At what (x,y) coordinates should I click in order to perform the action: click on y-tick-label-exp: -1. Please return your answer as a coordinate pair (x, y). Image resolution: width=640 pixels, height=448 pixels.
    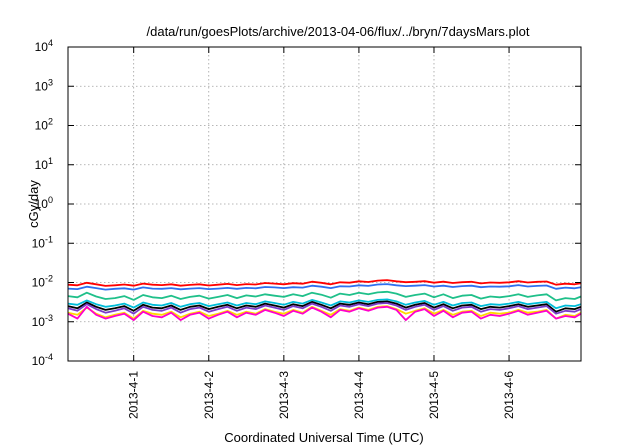
    Looking at the image, I should click on (49, 239).